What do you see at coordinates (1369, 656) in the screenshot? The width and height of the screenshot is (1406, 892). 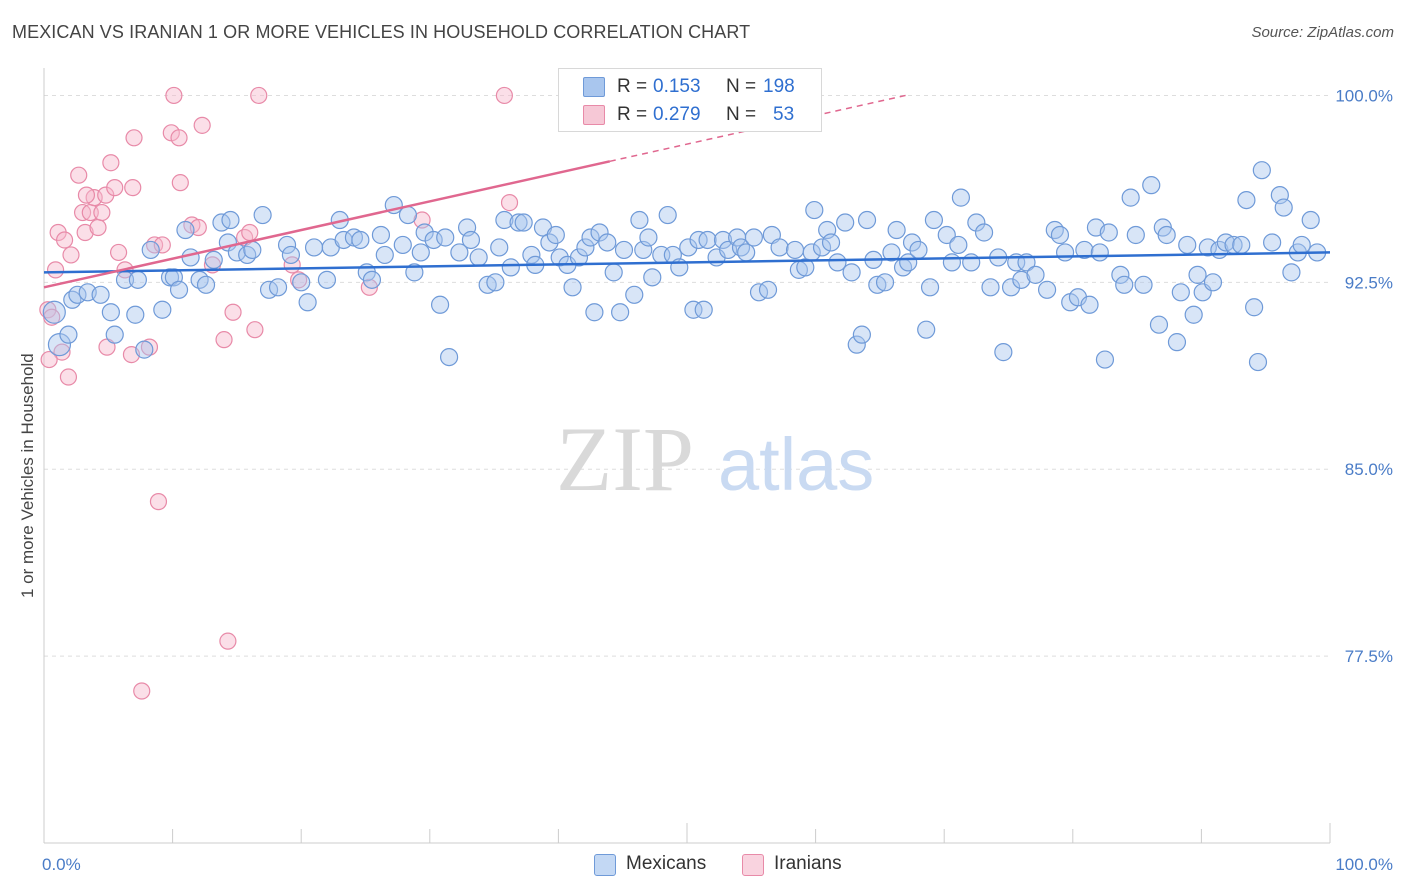 I see `y-tick-label: 77.5%` at bounding box center [1369, 656].